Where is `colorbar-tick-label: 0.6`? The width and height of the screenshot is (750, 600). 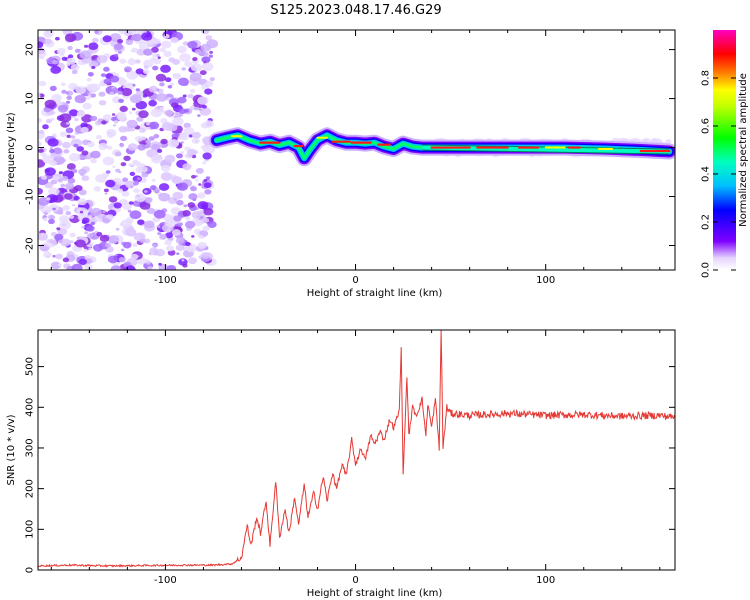 colorbar-tick-label: 0.6 is located at coordinates (706, 126).